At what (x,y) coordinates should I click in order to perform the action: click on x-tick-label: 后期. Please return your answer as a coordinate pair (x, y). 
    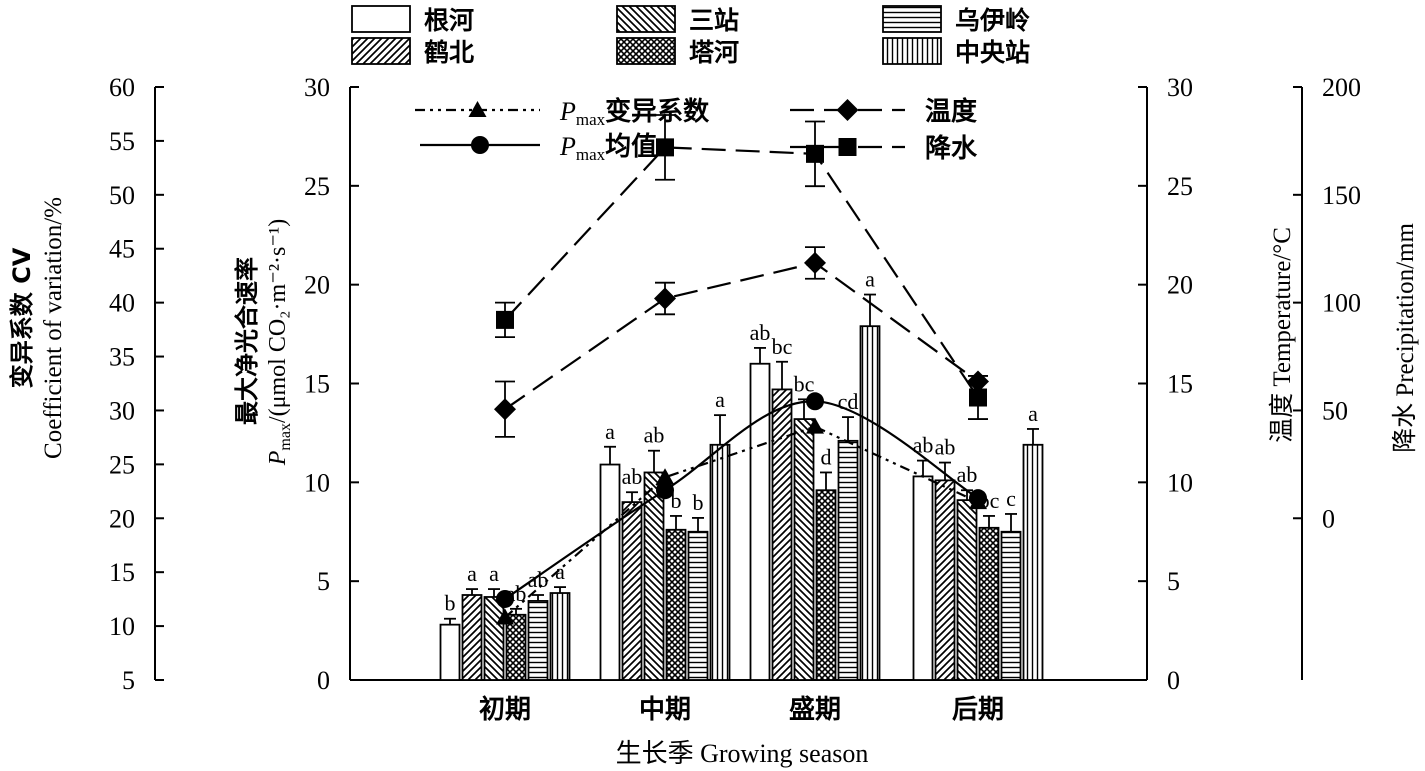
    Looking at the image, I should click on (978, 710).